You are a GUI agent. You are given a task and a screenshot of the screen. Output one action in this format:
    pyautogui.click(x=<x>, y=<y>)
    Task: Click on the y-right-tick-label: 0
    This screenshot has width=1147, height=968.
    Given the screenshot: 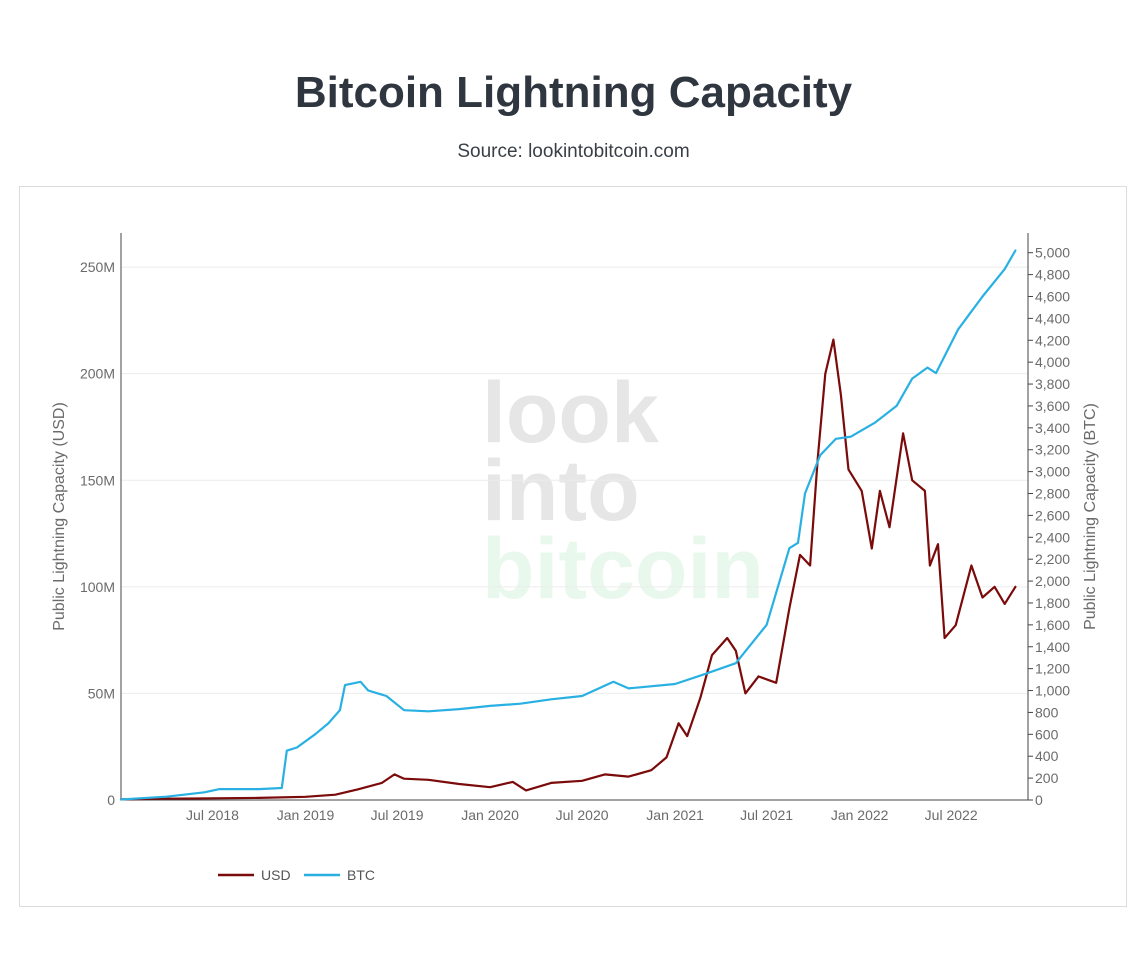 What is the action you would take?
    pyautogui.click(x=1039, y=800)
    